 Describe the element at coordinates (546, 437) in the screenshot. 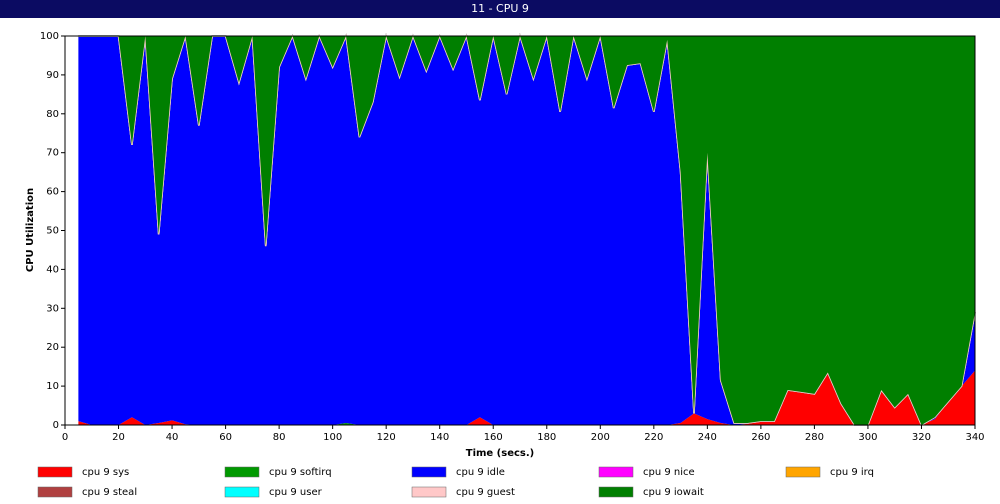

I see `x-tick-label: 180` at that location.